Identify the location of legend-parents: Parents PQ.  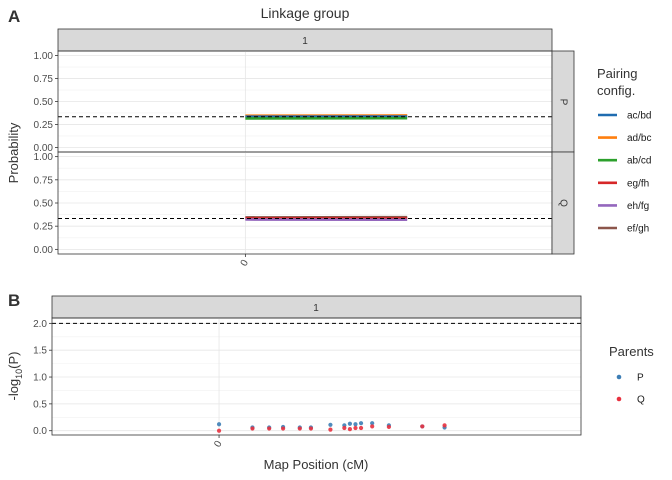
(631, 375).